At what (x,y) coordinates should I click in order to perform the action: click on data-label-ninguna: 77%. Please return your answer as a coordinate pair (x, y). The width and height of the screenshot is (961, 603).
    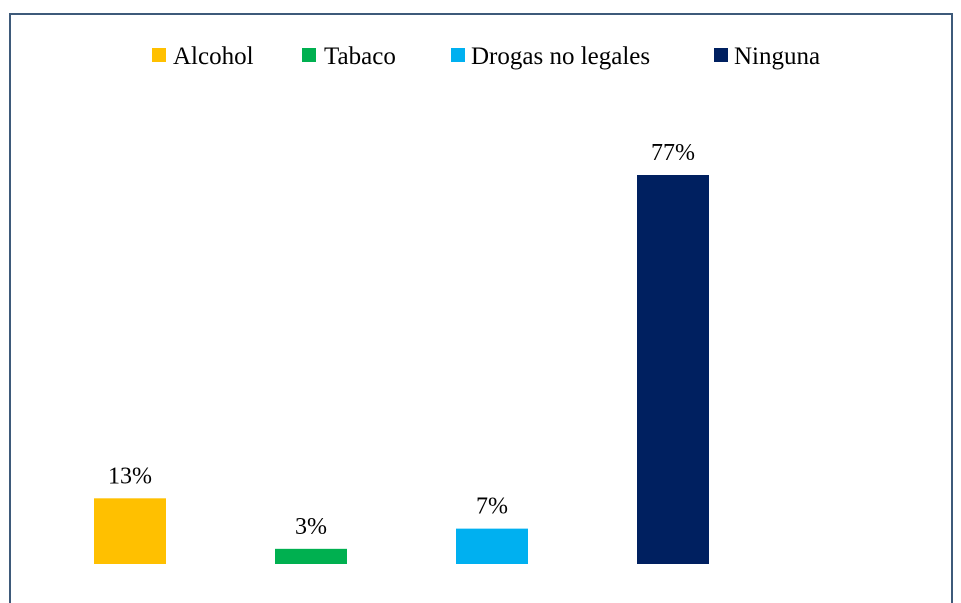
    Looking at the image, I should click on (673, 153).